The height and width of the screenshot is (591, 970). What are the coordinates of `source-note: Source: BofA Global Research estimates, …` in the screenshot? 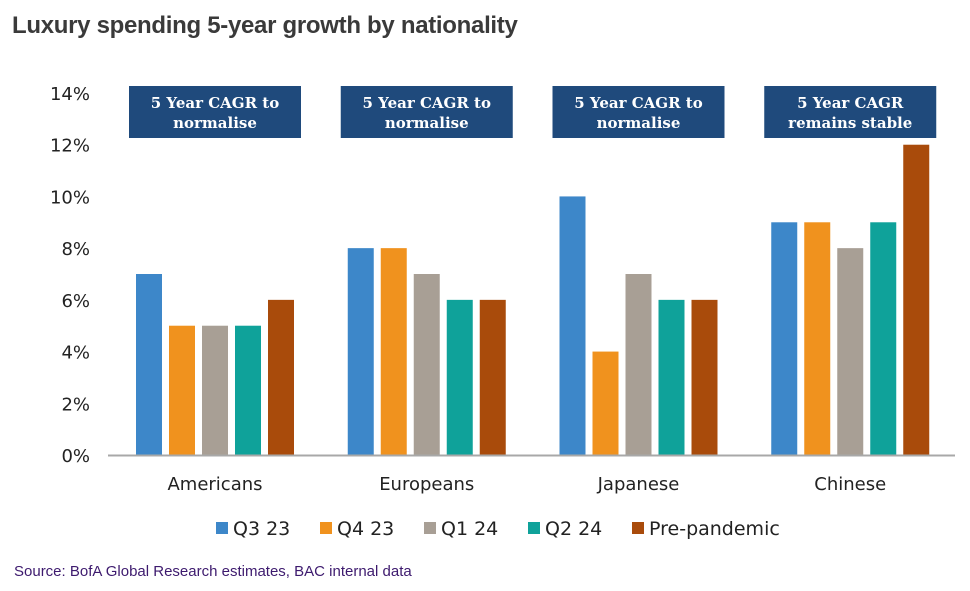 It's located at (213, 571).